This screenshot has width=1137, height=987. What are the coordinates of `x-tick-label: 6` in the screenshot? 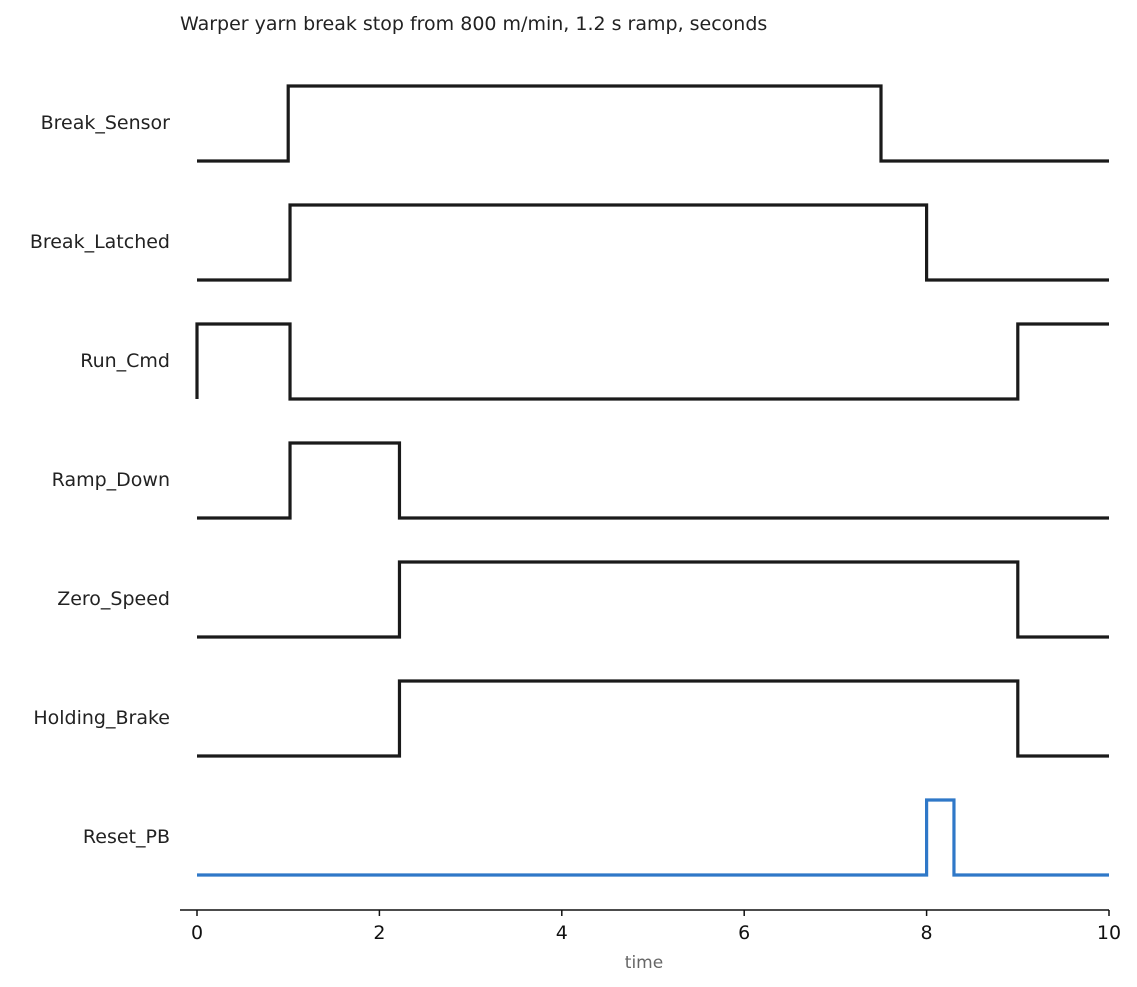 It's located at (744, 933).